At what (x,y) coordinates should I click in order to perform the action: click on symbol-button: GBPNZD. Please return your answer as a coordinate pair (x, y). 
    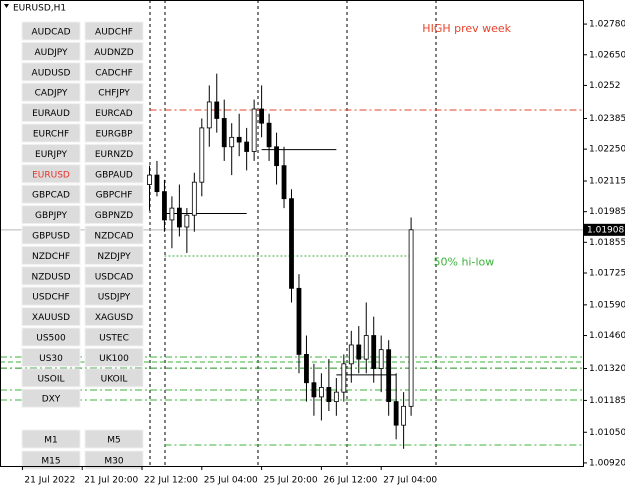
    Looking at the image, I should click on (114, 215).